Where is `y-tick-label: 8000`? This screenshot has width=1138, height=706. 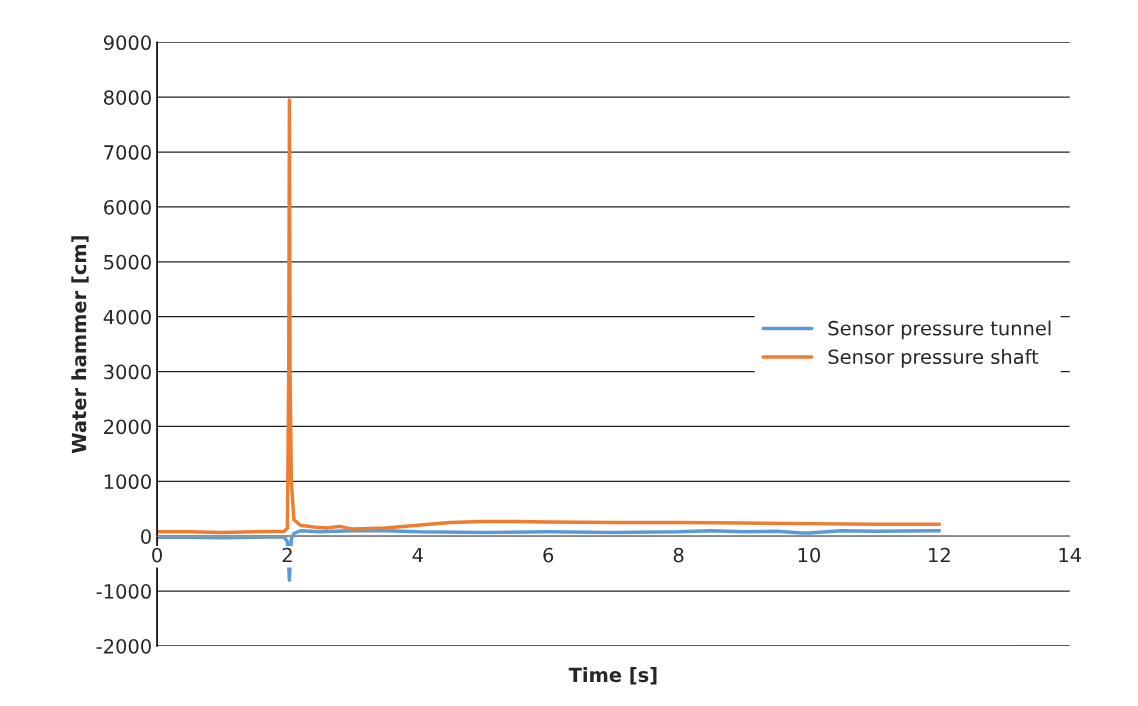
y-tick-label: 8000 is located at coordinates (127, 97).